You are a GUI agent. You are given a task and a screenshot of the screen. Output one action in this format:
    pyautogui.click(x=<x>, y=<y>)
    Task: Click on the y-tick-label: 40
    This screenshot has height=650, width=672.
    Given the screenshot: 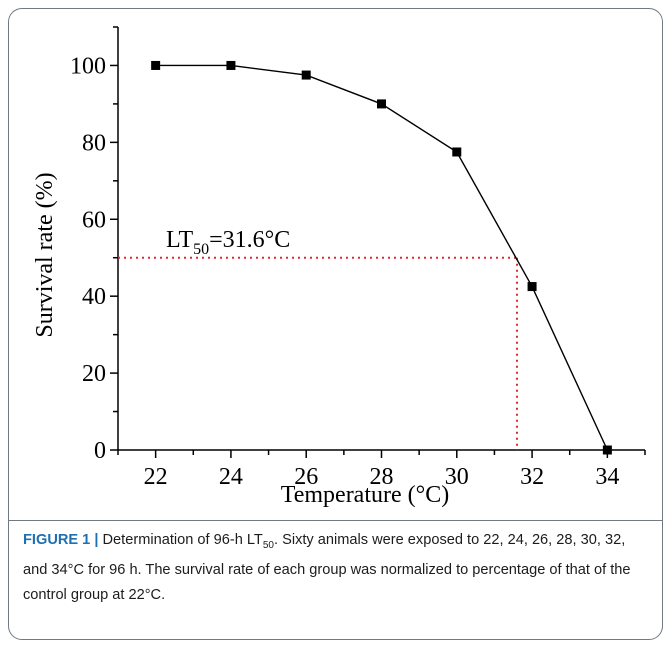 What is the action you would take?
    pyautogui.click(x=94, y=297)
    